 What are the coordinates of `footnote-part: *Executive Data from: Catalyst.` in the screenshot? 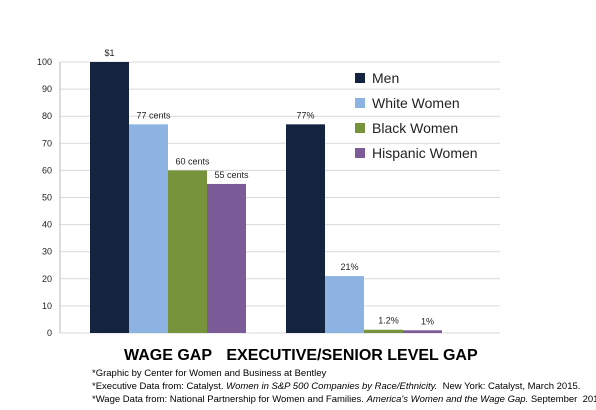 It's located at (159, 386).